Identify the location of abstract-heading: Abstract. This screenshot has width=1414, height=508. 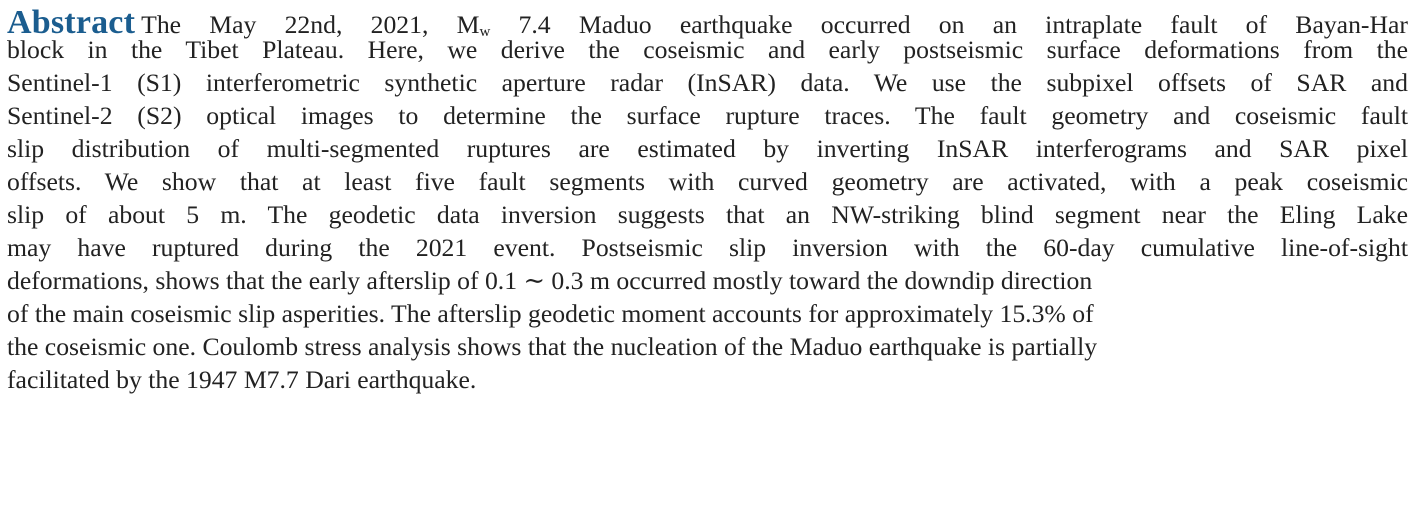
(71, 22).